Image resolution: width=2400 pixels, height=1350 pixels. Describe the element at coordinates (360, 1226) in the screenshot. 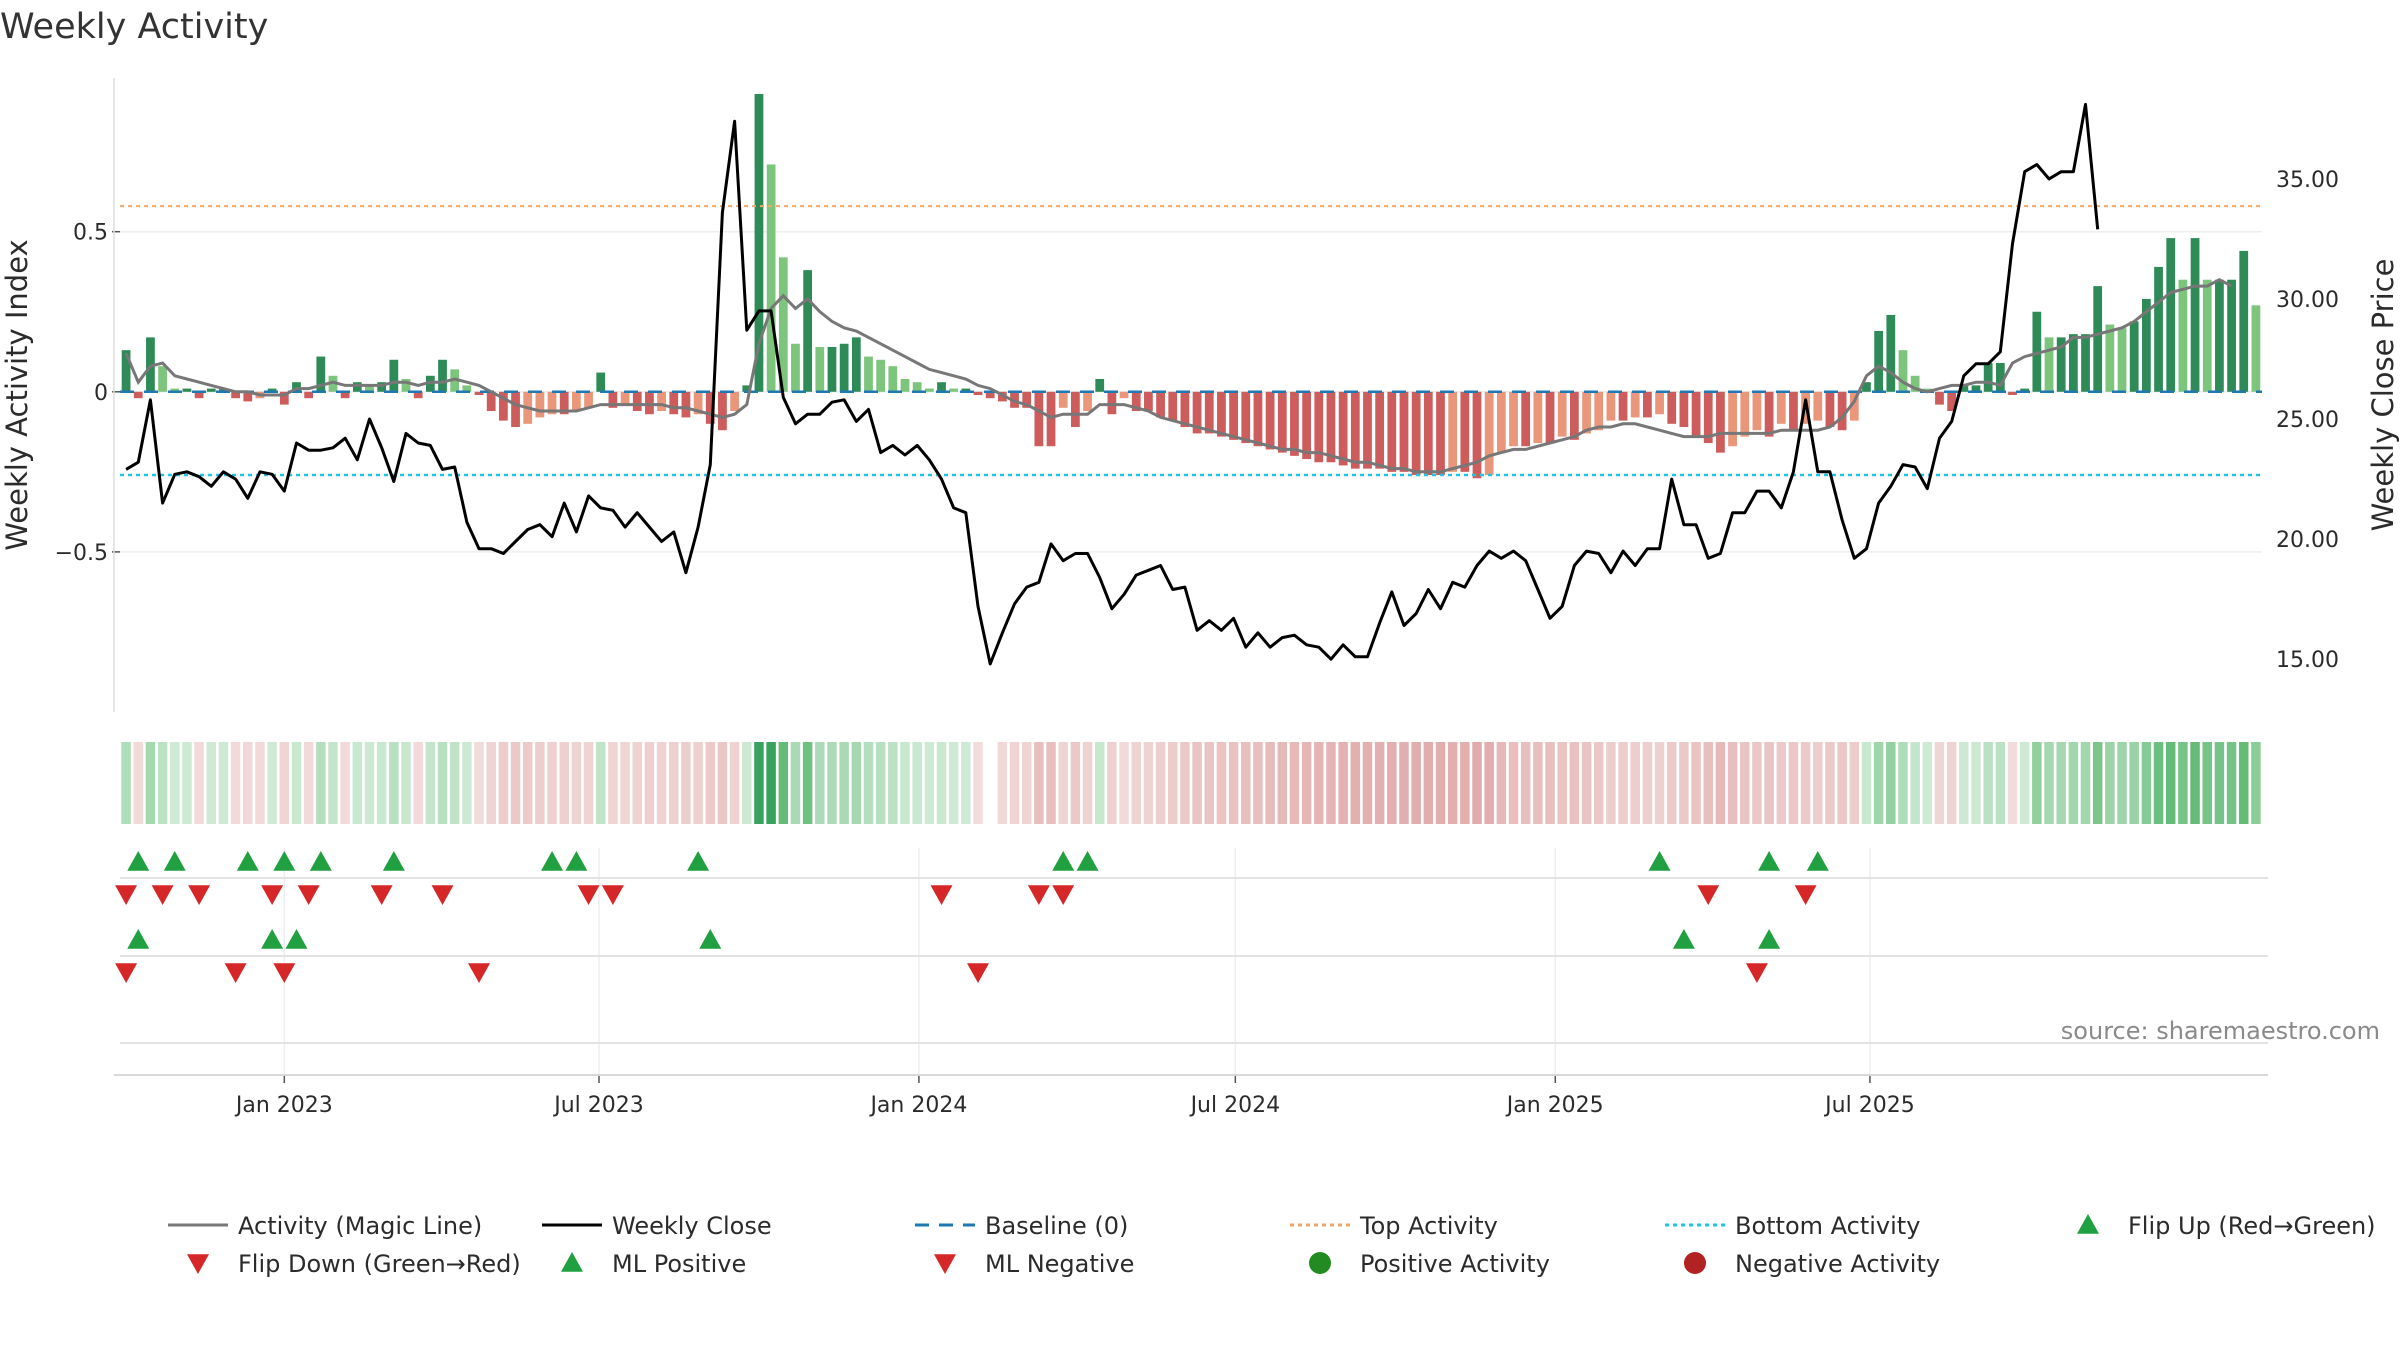

I see `legend-label: Activity (Magic Line)` at that location.